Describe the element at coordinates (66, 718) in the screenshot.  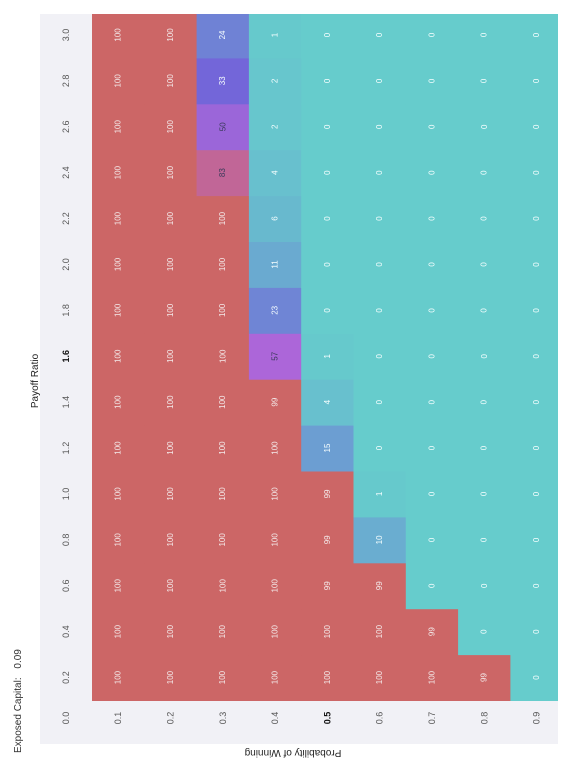
I see `probability-tick-label: 0.0` at that location.